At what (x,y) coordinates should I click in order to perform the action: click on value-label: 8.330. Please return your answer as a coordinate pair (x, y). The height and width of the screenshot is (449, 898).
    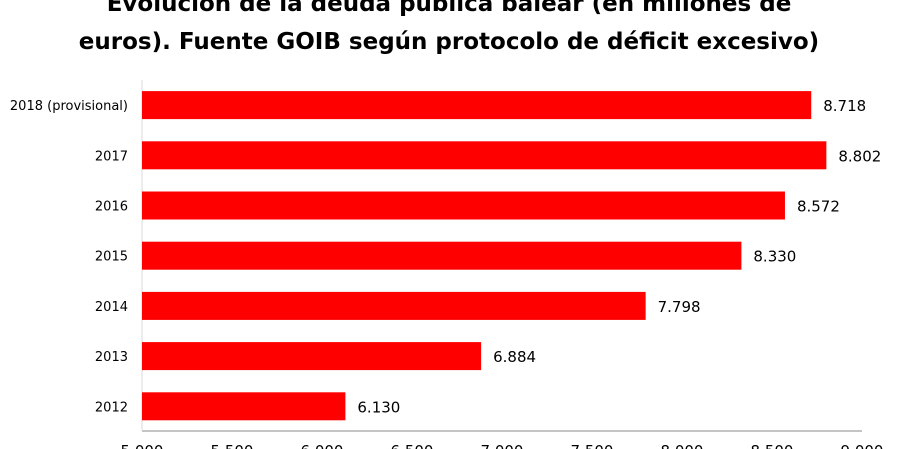
    Looking at the image, I should click on (774, 257).